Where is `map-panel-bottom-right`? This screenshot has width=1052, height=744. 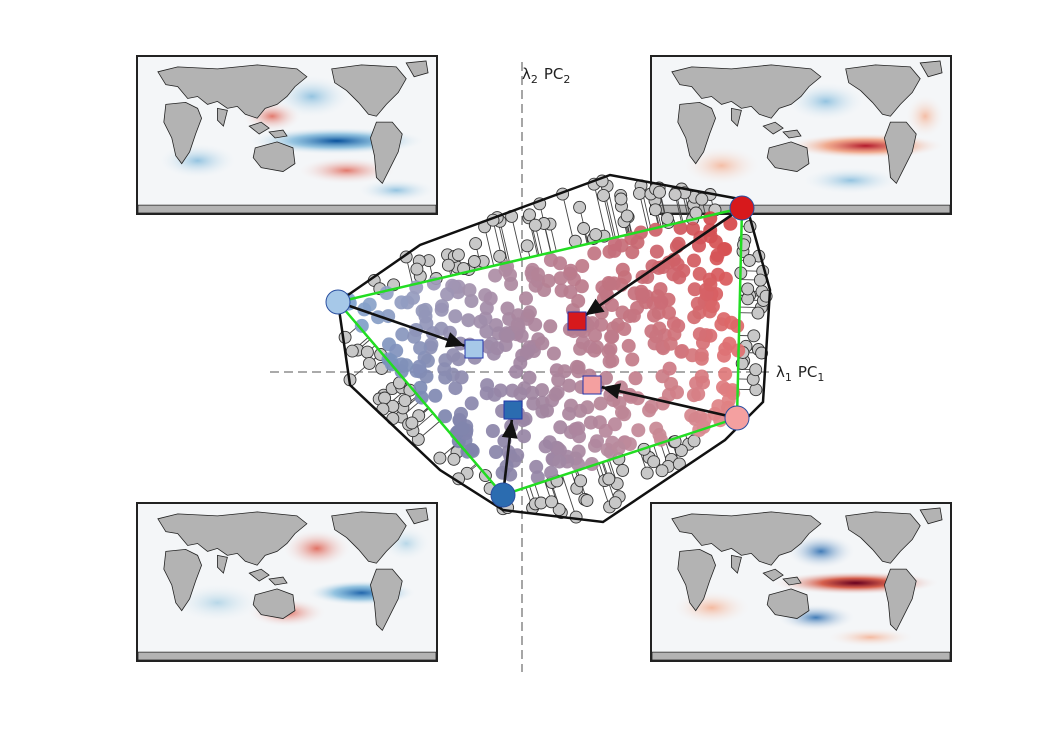 map-panel-bottom-right is located at coordinates (801, 582).